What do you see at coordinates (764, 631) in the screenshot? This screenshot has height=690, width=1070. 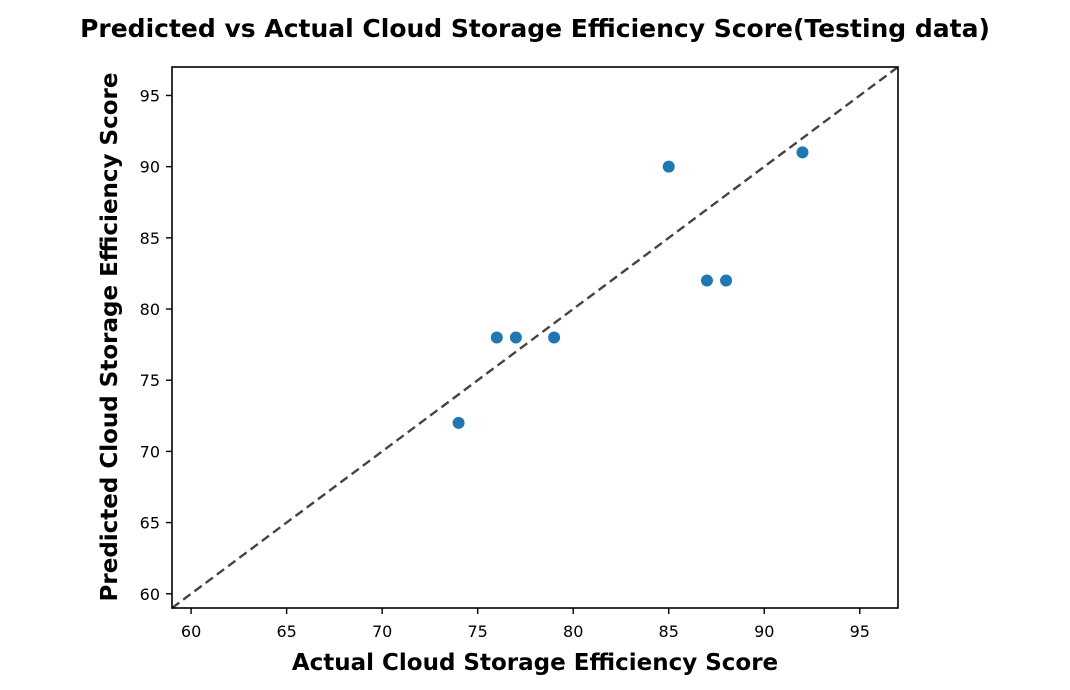 I see `x-tick-label: 90` at bounding box center [764, 631].